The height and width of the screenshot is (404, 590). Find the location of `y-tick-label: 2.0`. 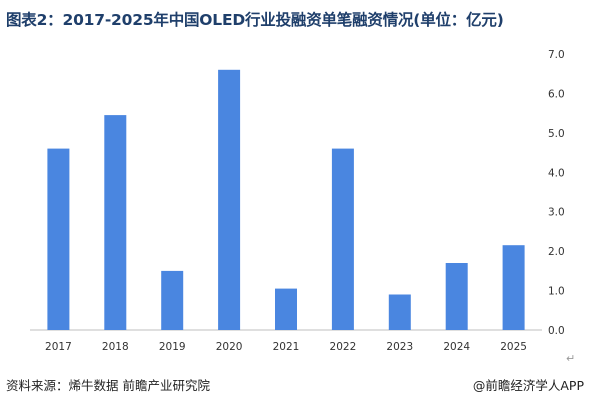

y-tick-label: 2.0 is located at coordinates (556, 252).